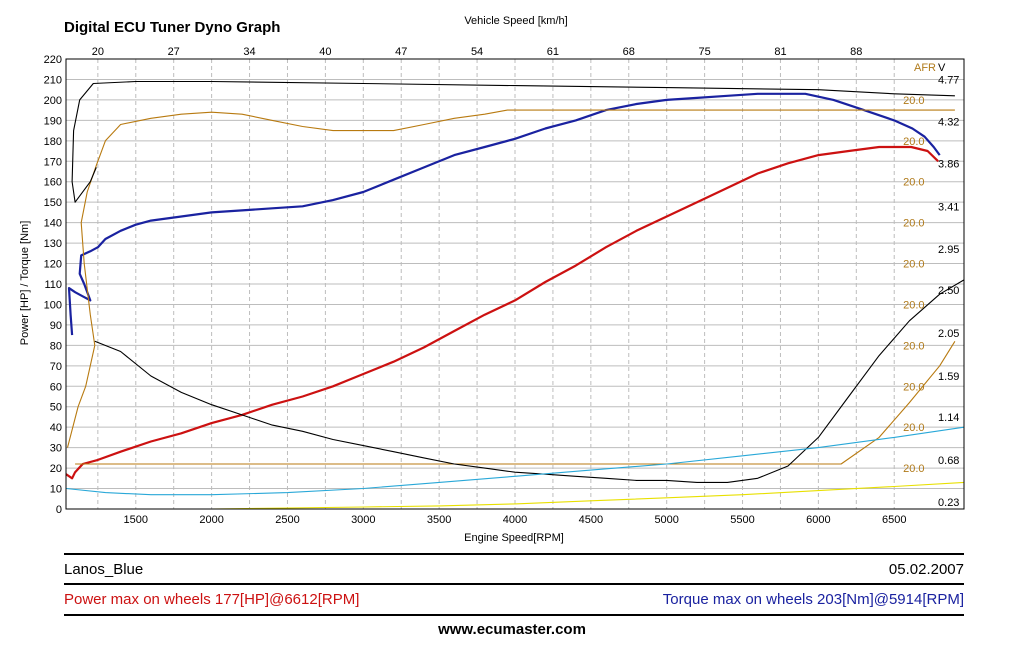 Image resolution: width=1024 pixels, height=650 pixels. What do you see at coordinates (53, 142) in the screenshot?
I see `y-tick-label: 180` at bounding box center [53, 142].